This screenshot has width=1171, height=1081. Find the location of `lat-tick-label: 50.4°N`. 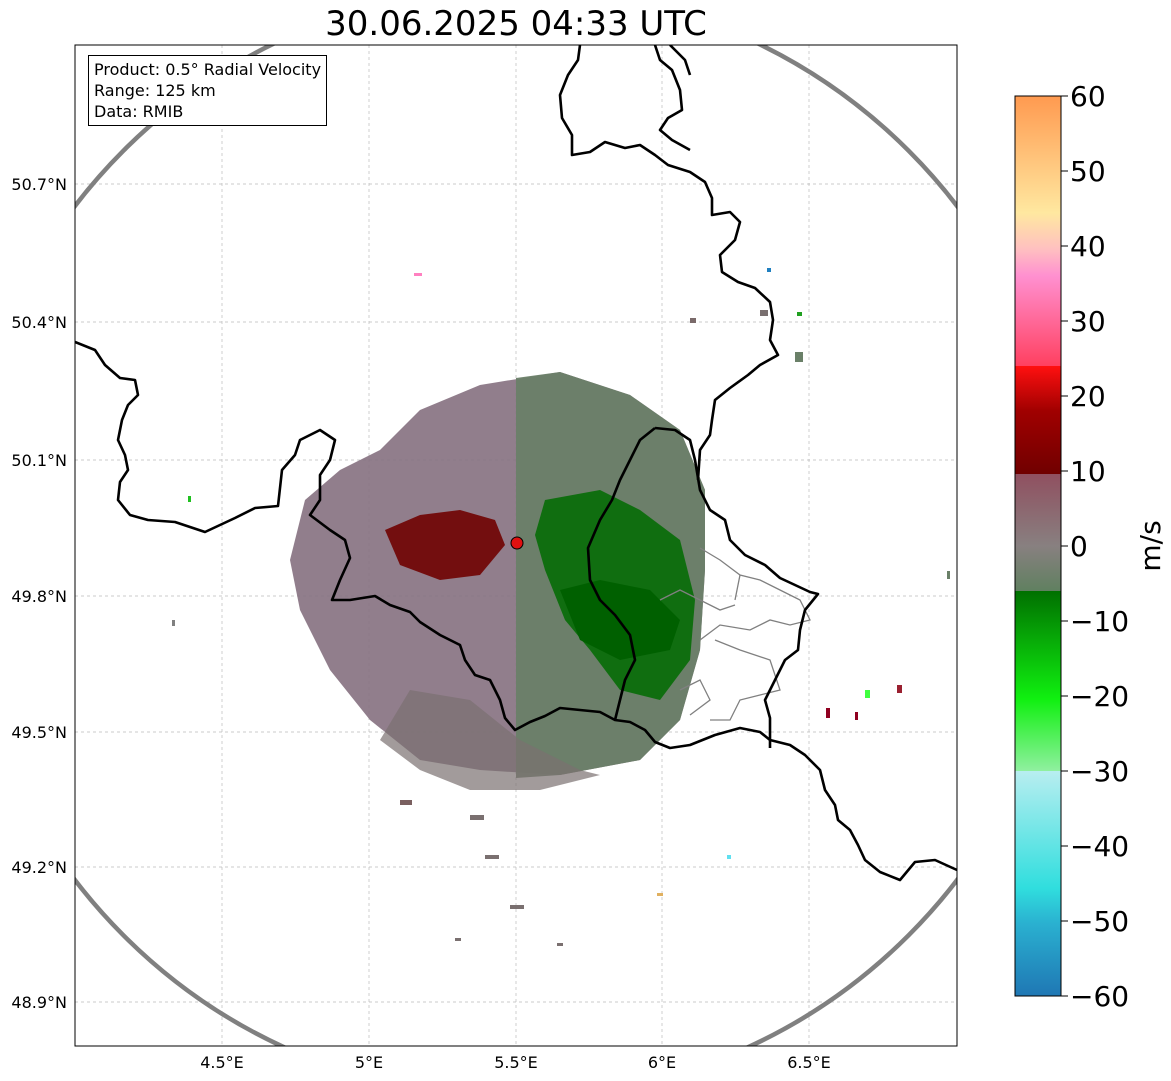

lat-tick-label: 50.4°N is located at coordinates (39, 322).